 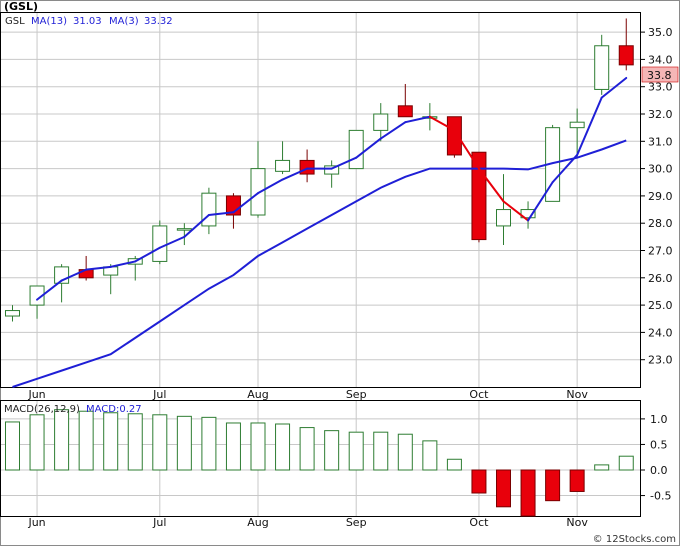 What do you see at coordinates (659, 444) in the screenshot?
I see `macd-y-tick-label: 0.5` at bounding box center [659, 444].